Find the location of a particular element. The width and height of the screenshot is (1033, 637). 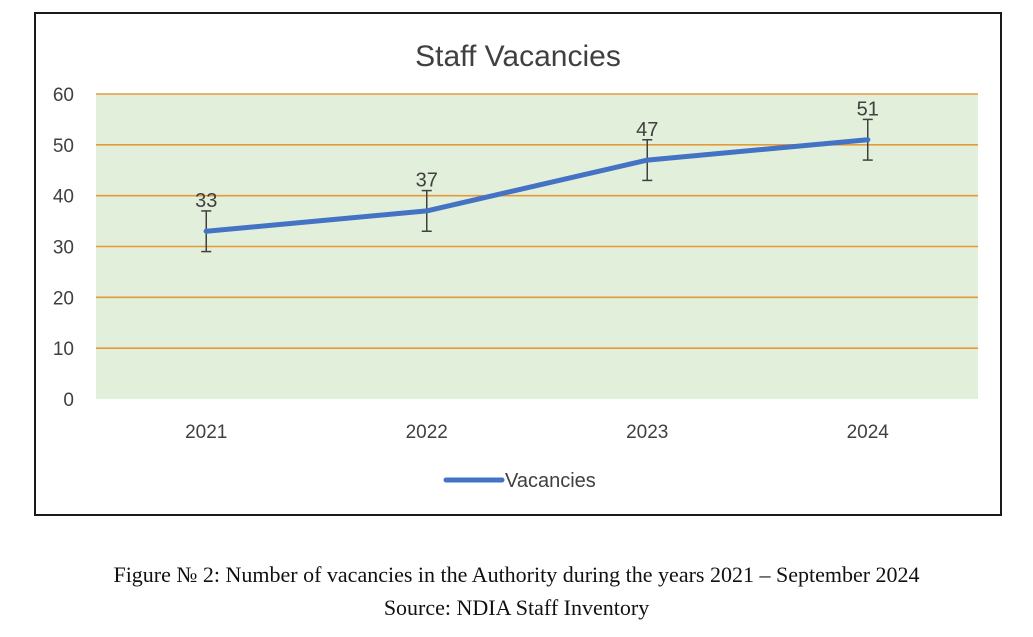

x-tick-label: 2021 is located at coordinates (206, 432).